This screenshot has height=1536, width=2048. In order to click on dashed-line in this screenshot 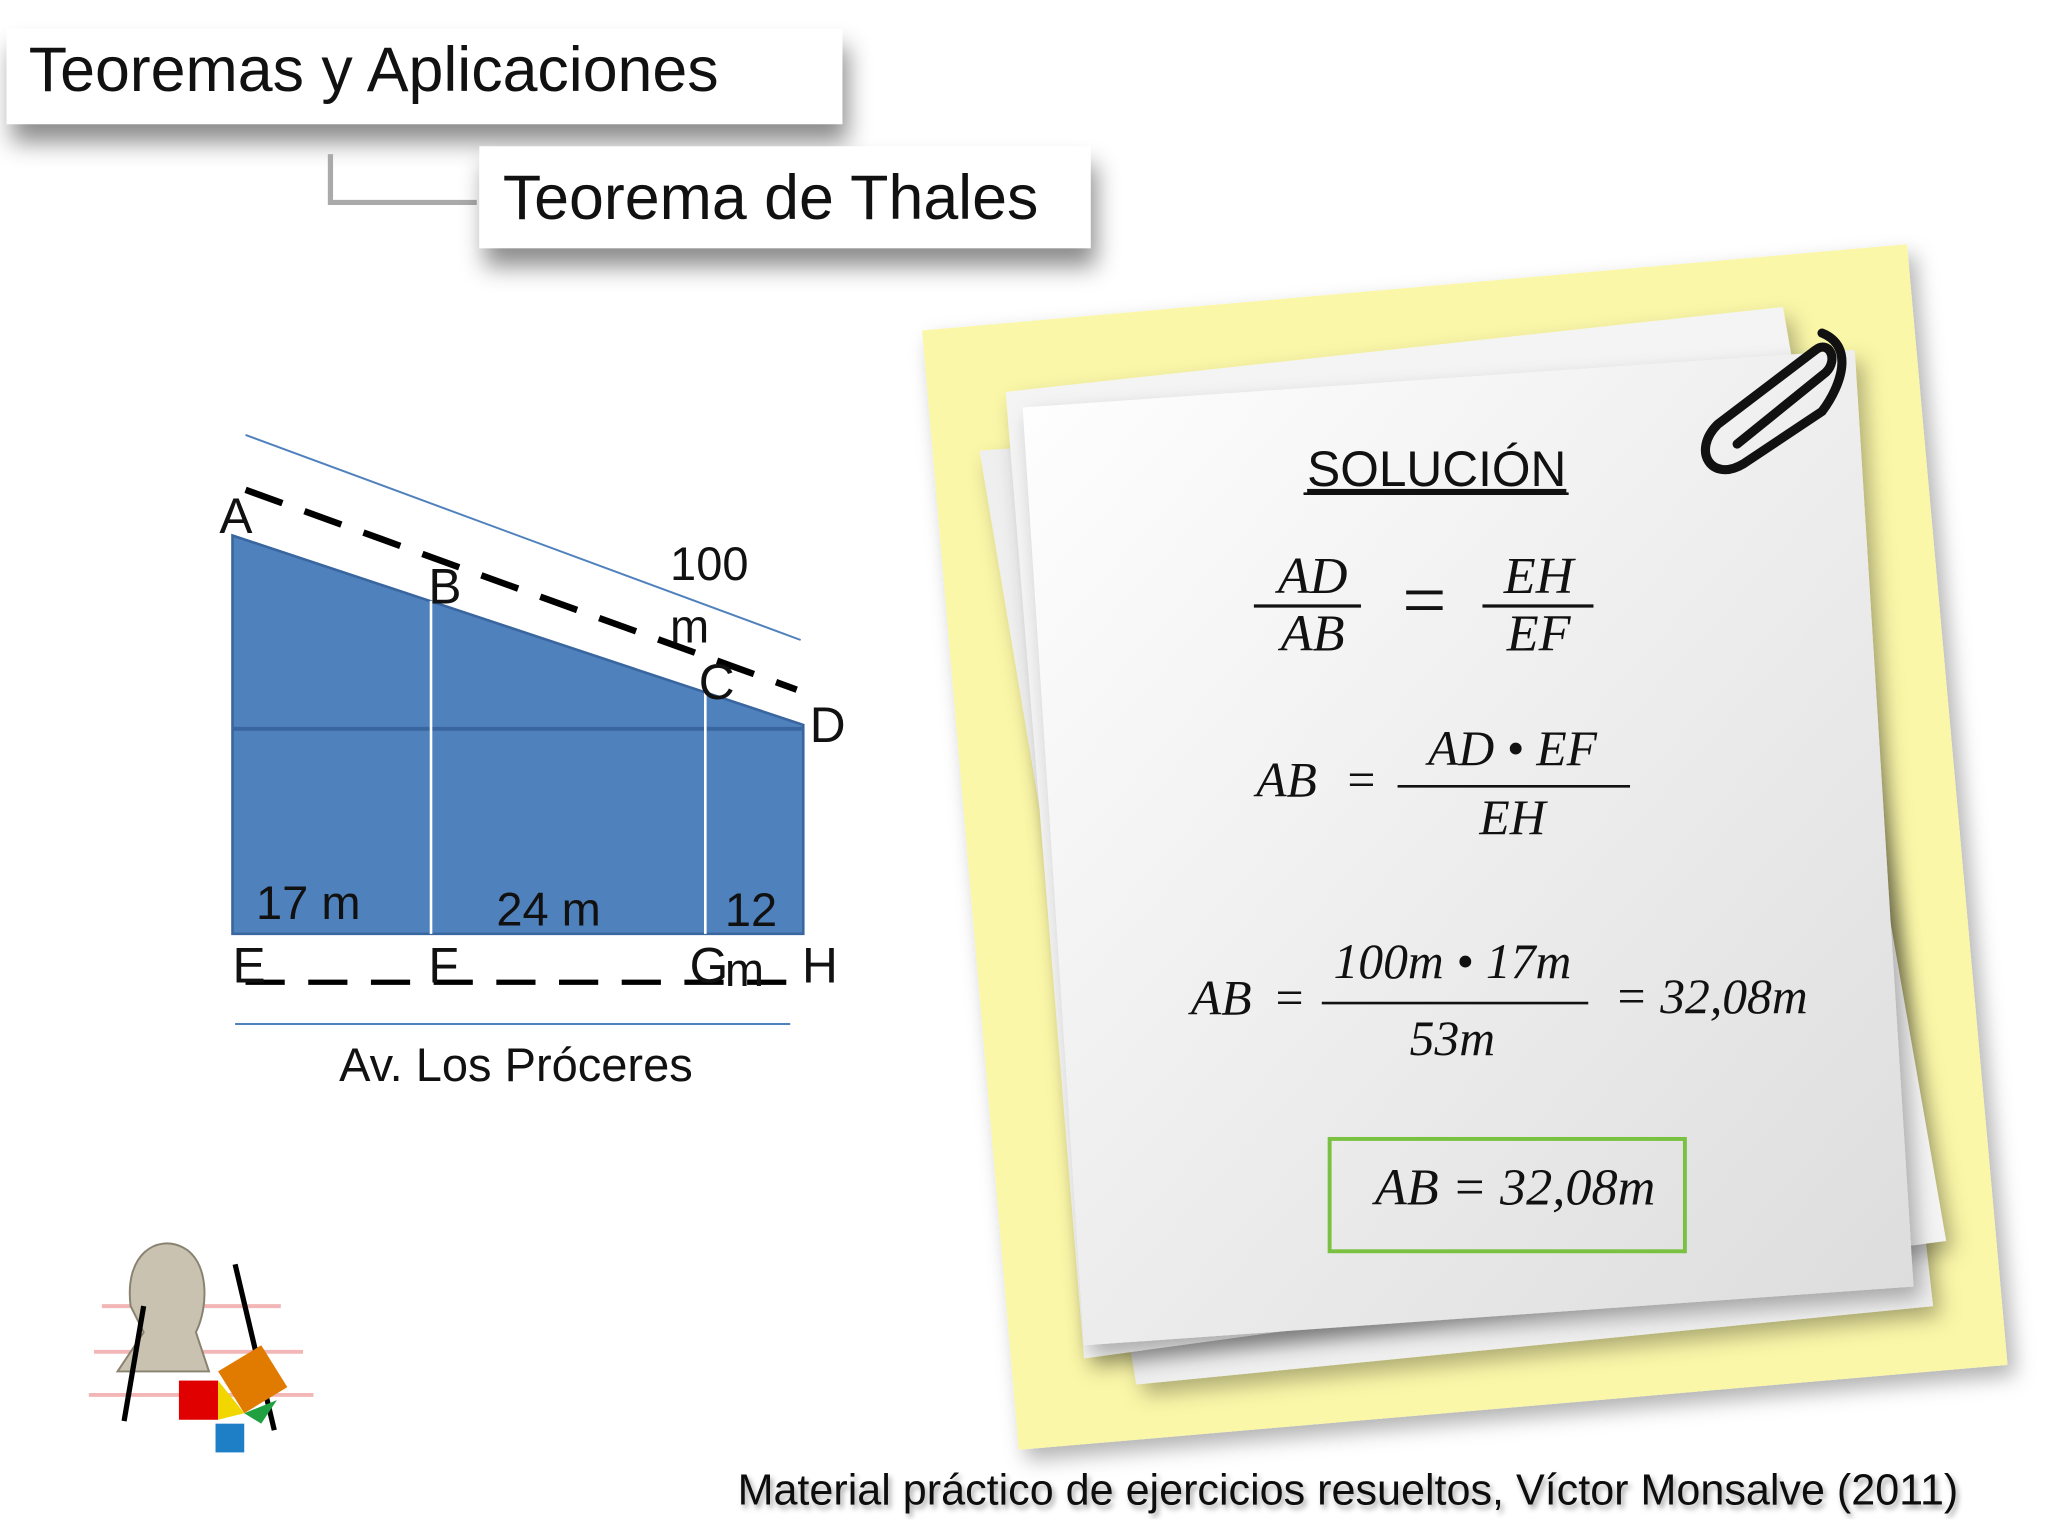, I will do `click(521, 589)`.